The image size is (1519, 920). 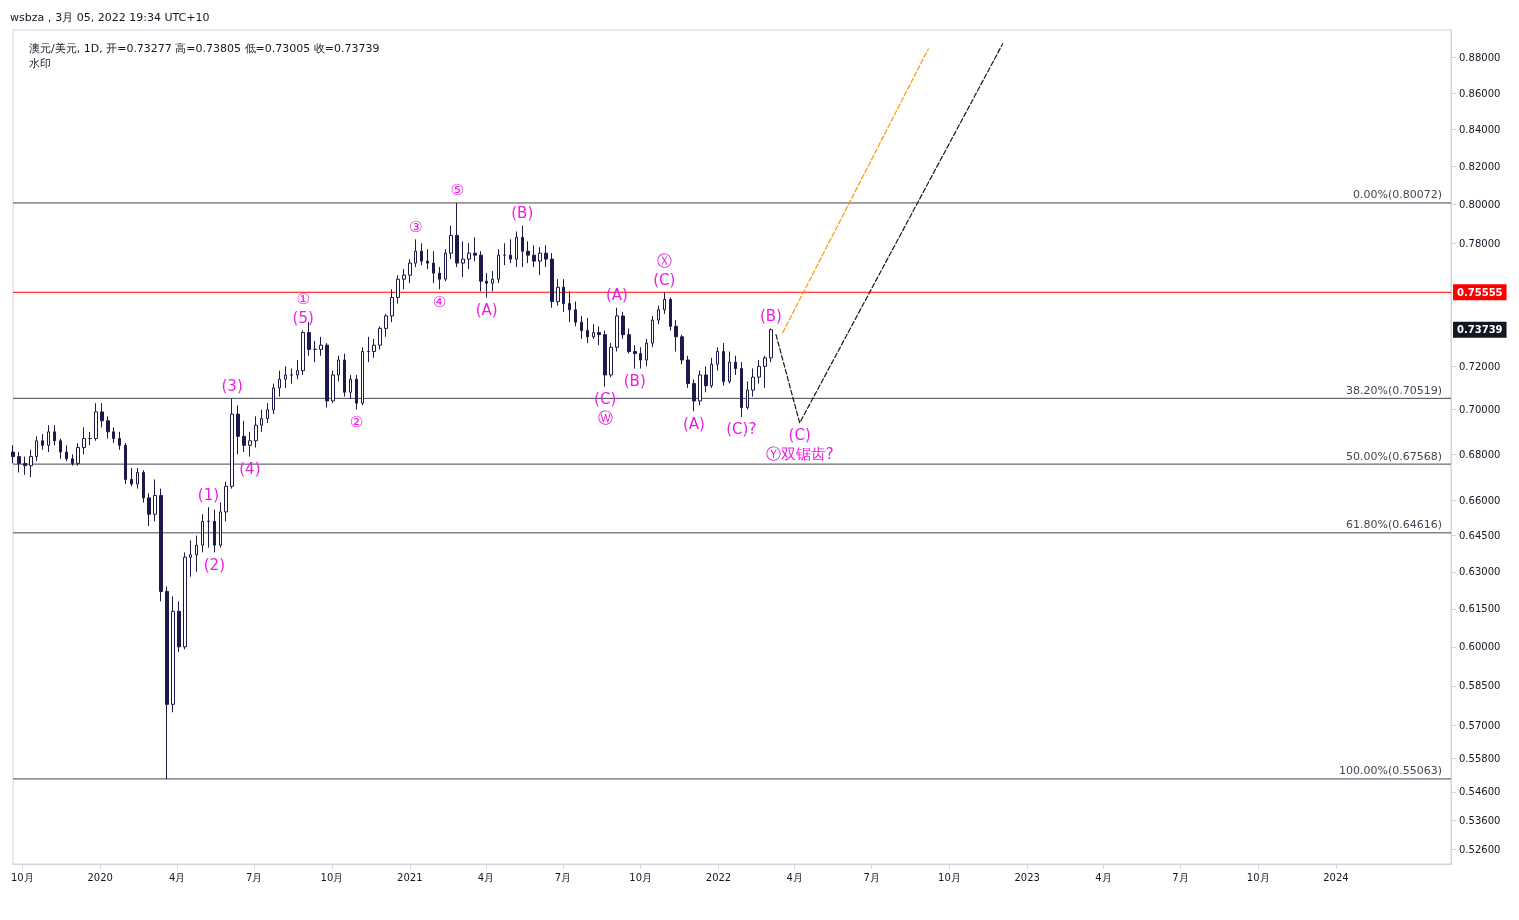 I want to click on ref-line-label: 100.00%(0.55063), so click(x=1390, y=771).